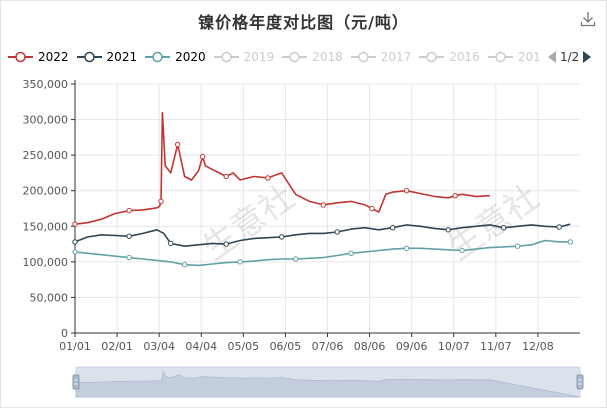  I want to click on y-tick-label: 0, so click(64, 333).